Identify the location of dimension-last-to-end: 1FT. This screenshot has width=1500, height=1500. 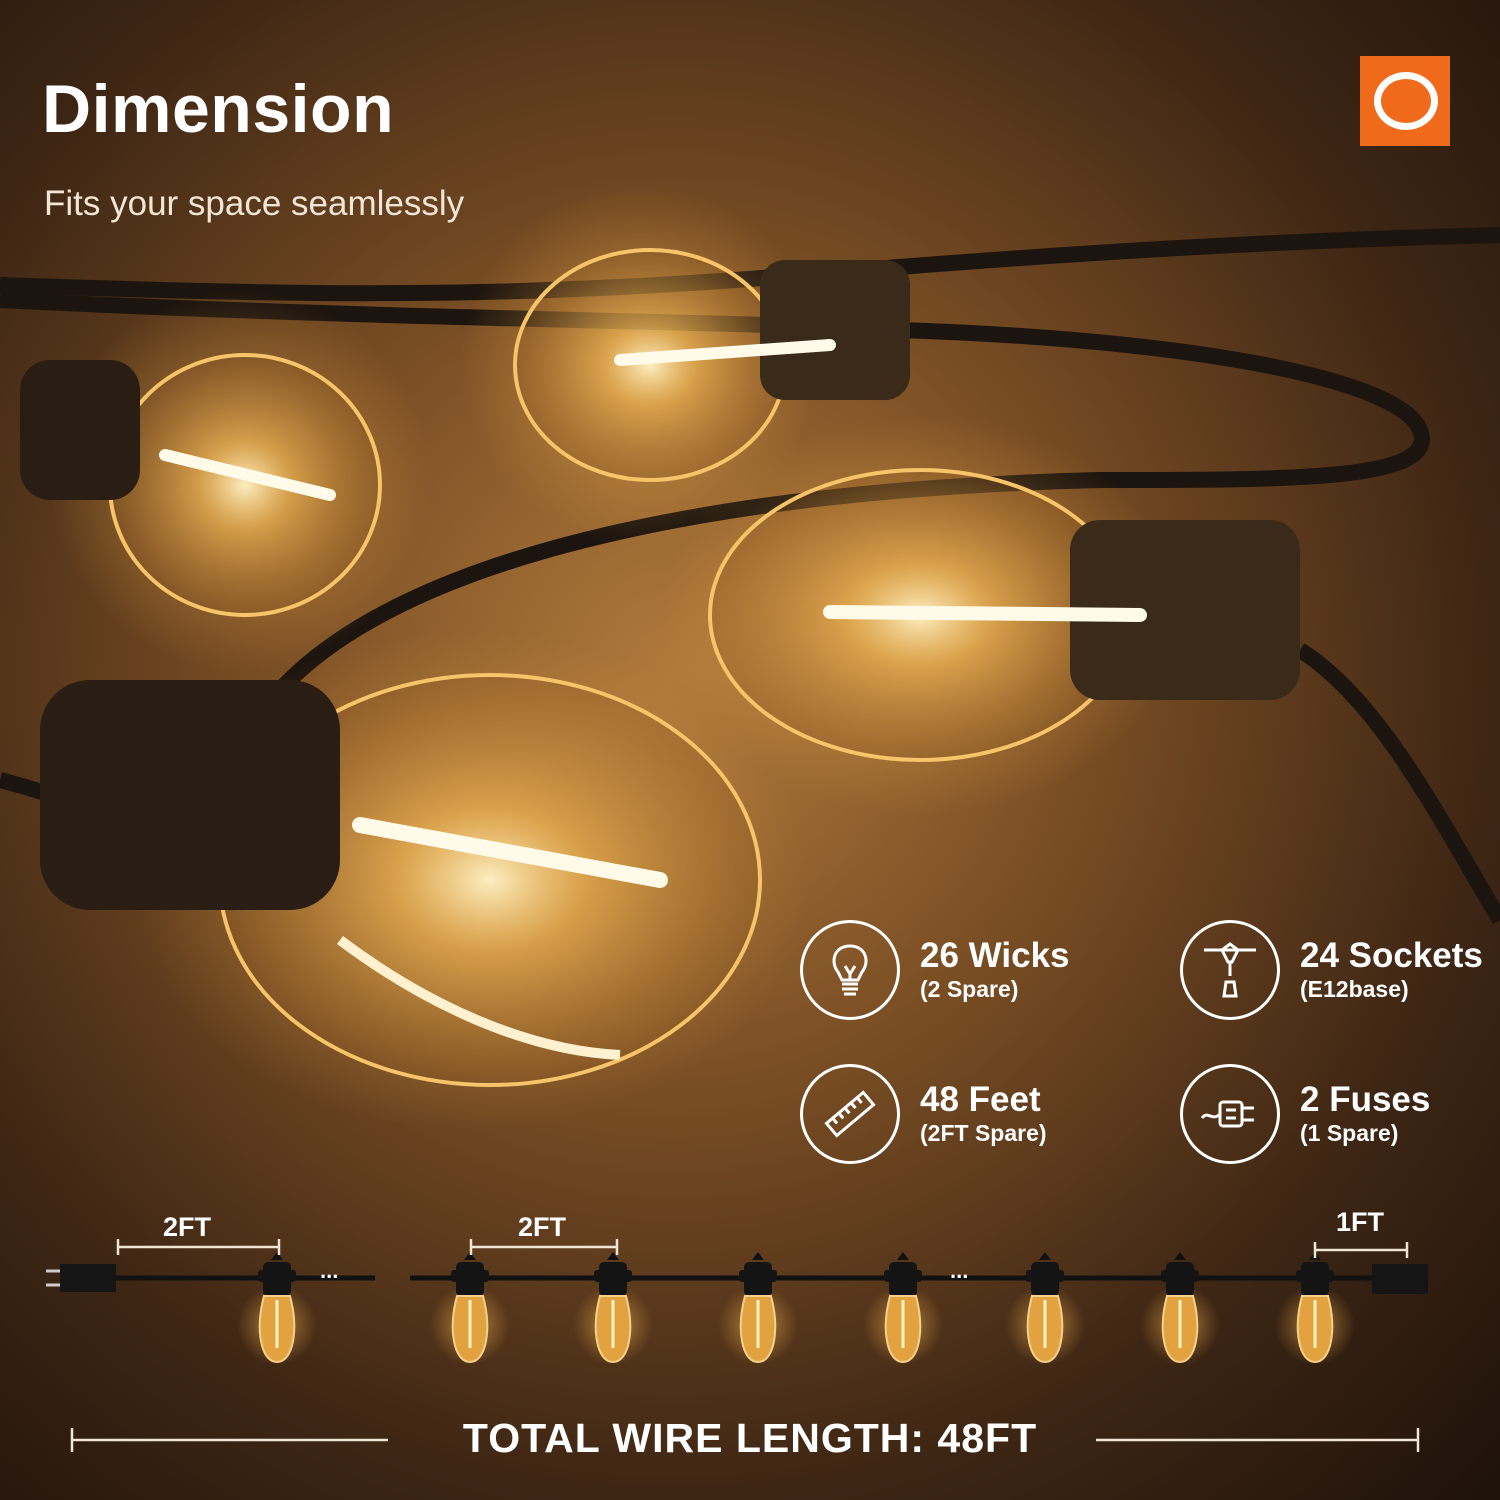
(1360, 1222).